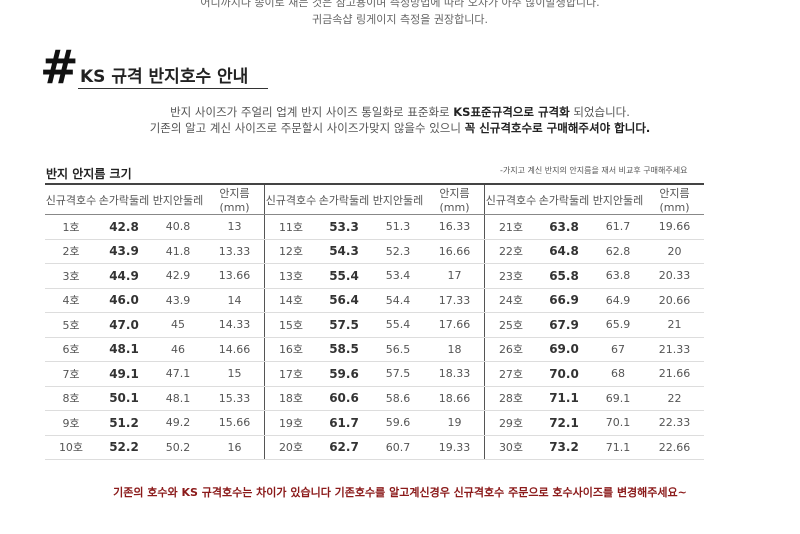 The width and height of the screenshot is (800, 534). I want to click on table-cell: 10호, so click(71, 447).